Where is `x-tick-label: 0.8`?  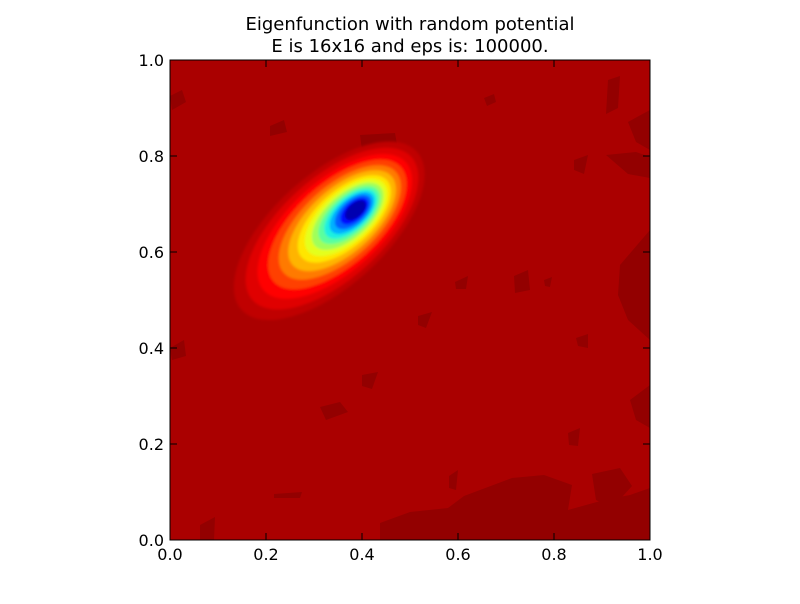
x-tick-label: 0.8 is located at coordinates (553, 554).